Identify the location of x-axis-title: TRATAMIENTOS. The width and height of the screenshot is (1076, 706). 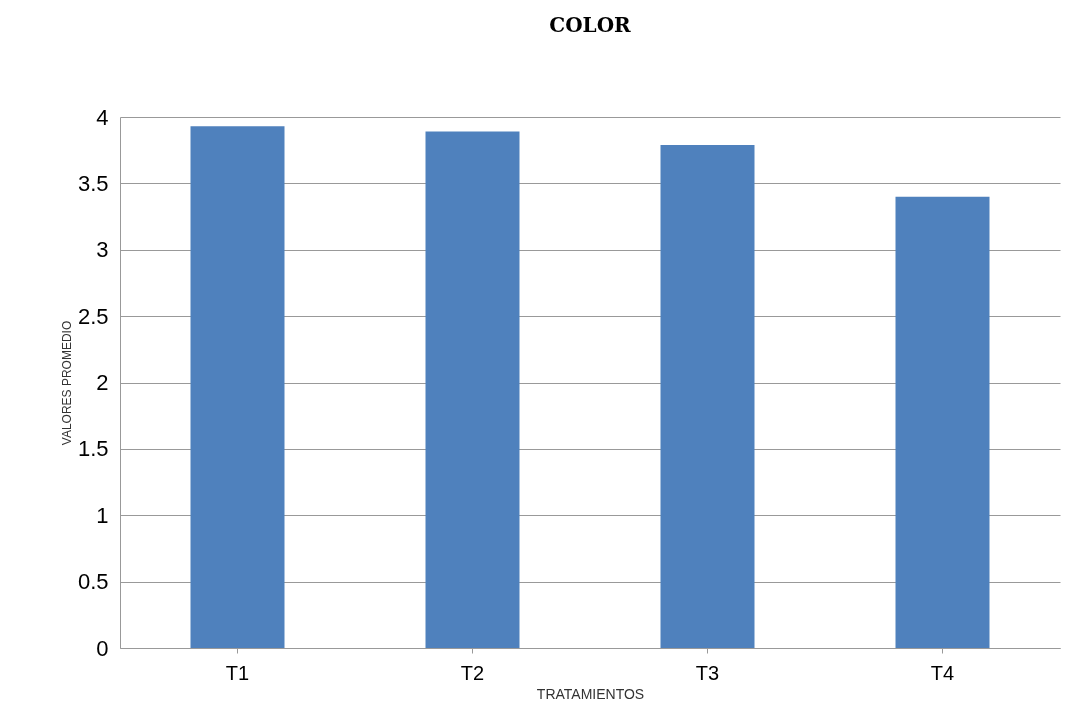
(590, 693).